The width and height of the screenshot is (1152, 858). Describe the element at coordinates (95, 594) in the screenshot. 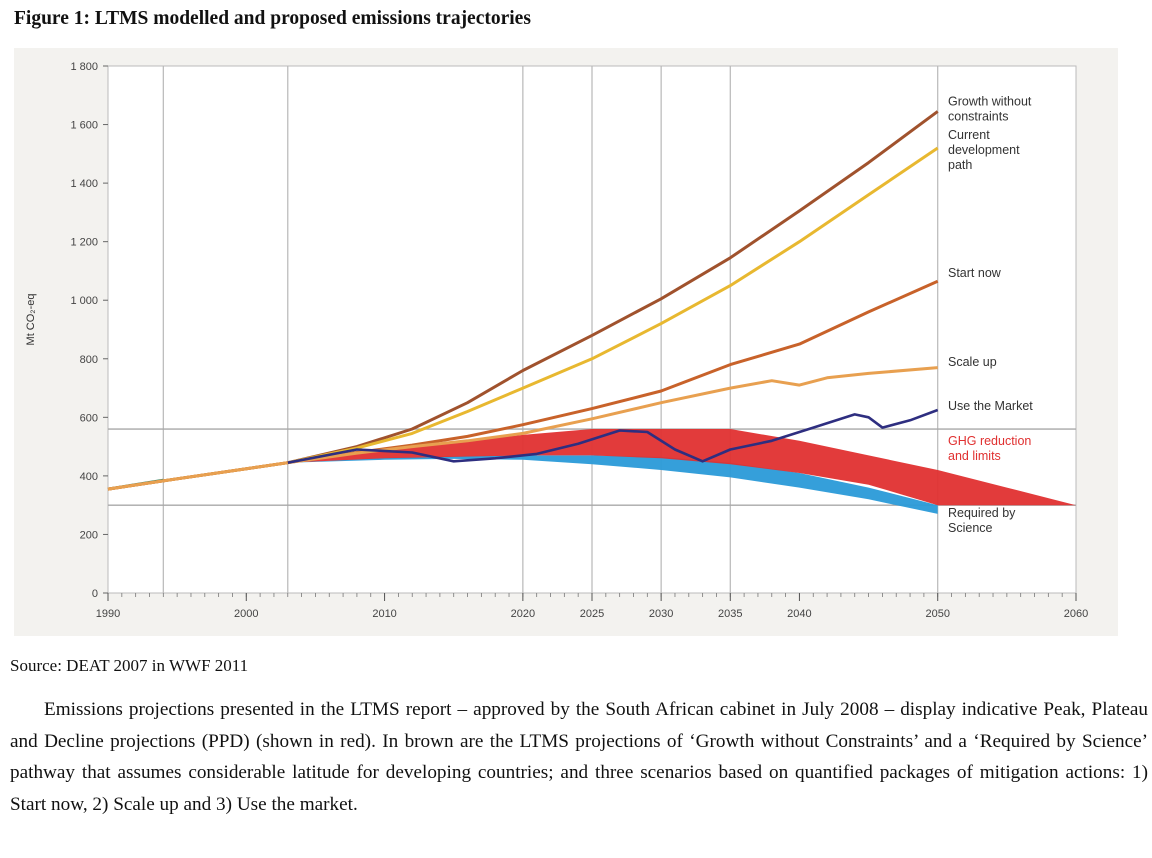

I see `y-tick-label: 0` at that location.